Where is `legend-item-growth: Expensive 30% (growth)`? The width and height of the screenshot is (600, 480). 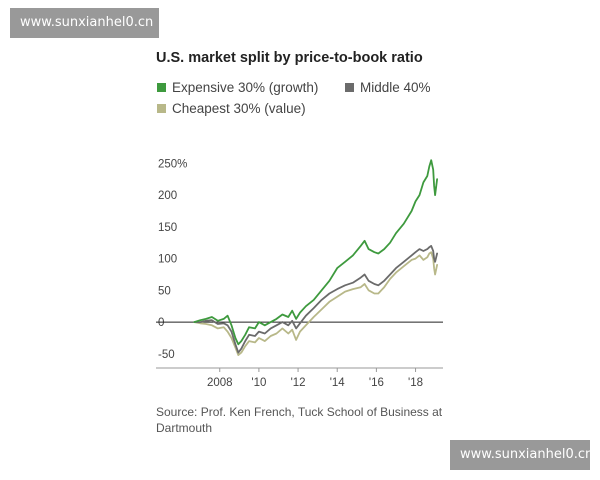
legend-item-growth: Expensive 30% (growth) is located at coordinates (237, 87).